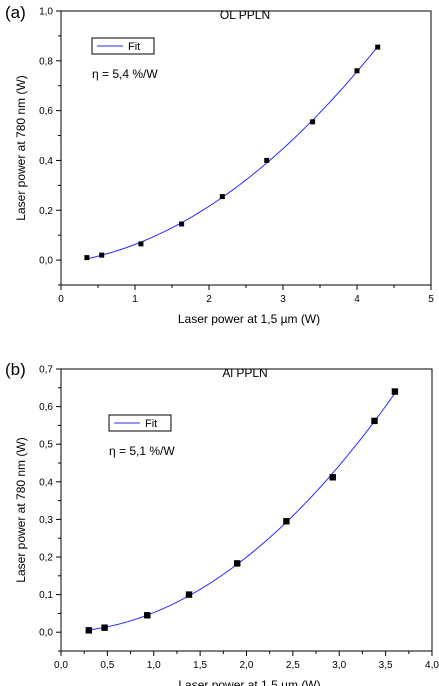 The height and width of the screenshot is (686, 439). I want to click on x-tick-label: 1, so click(135, 299).